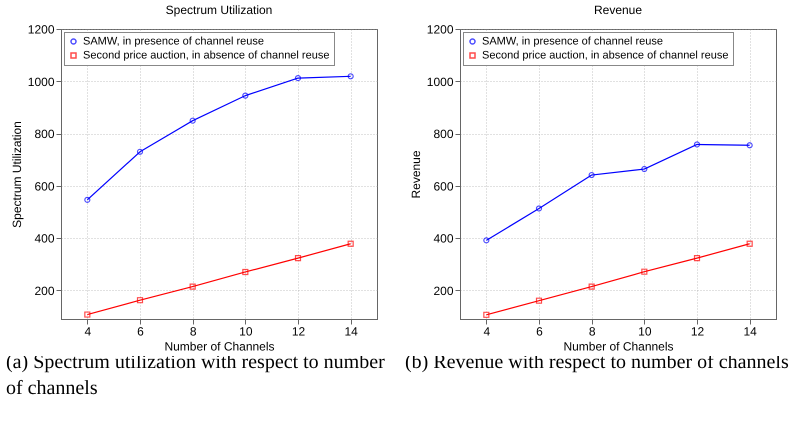 The width and height of the screenshot is (797, 436). Describe the element at coordinates (17, 174) in the screenshot. I see `y-axis-title: Spectrum Utilization` at that location.